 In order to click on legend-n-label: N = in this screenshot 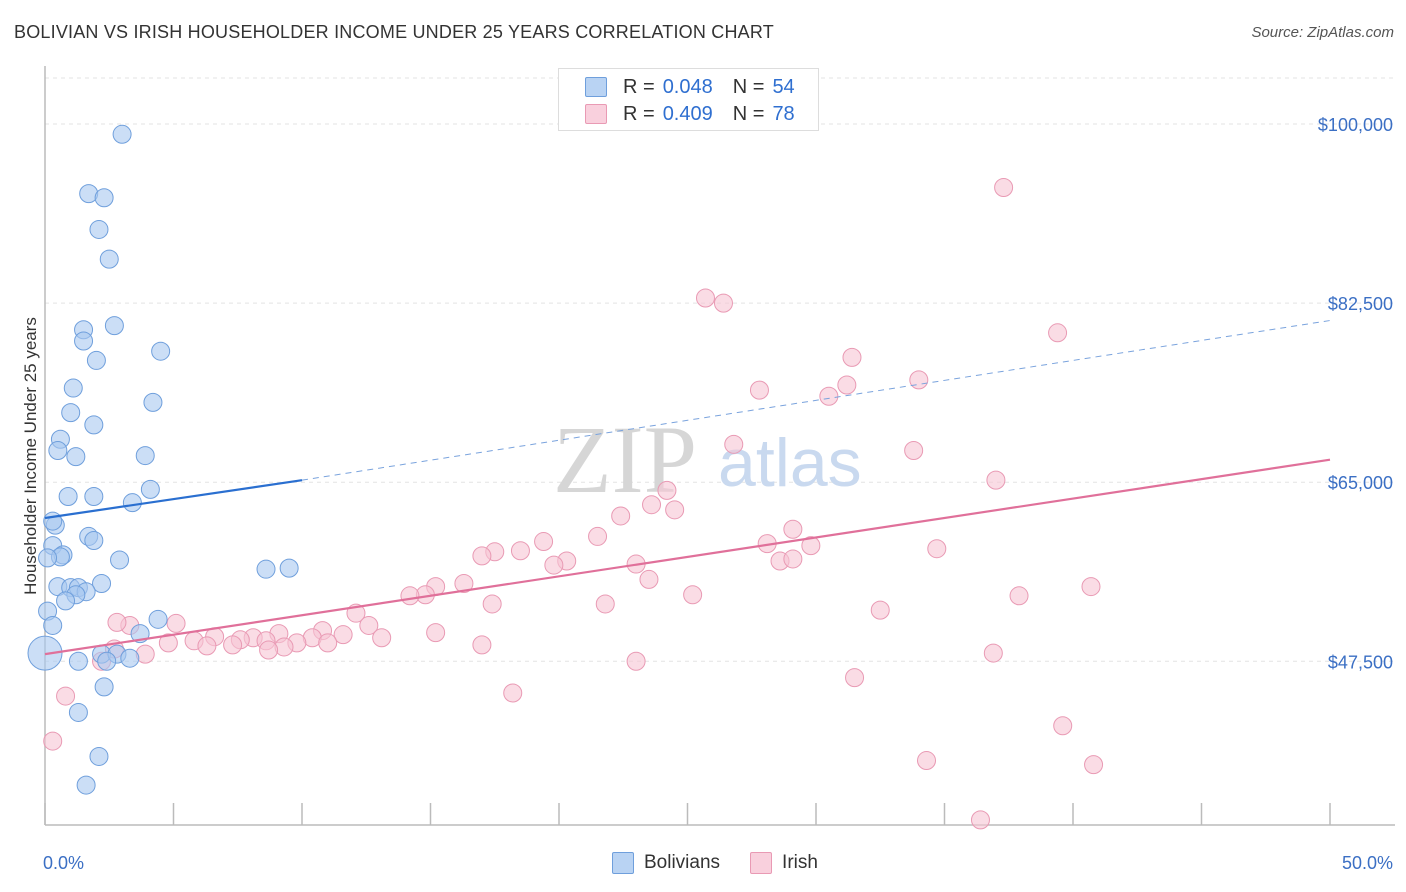, I will do `click(748, 113)`.